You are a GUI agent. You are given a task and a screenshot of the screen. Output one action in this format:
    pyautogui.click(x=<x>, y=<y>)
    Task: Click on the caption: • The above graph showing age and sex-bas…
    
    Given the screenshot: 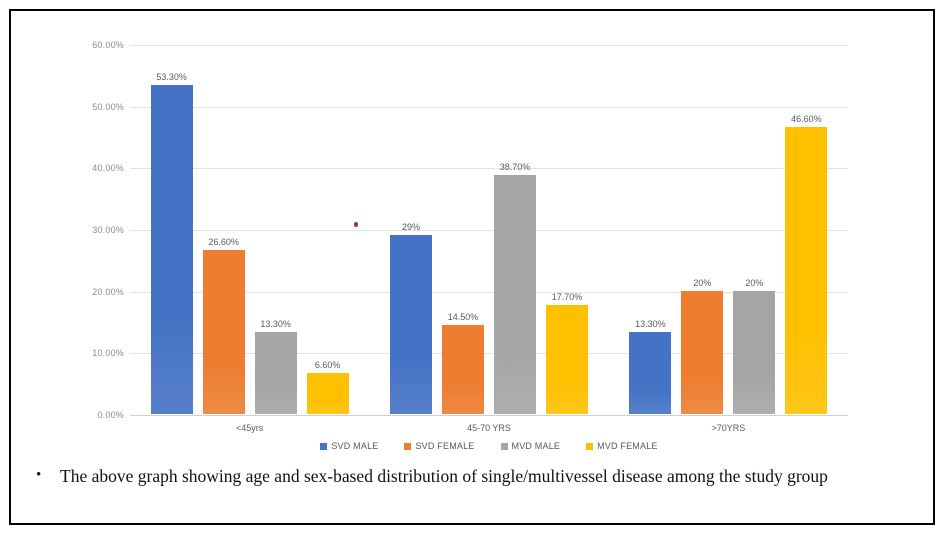 What is the action you would take?
    pyautogui.click(x=466, y=476)
    